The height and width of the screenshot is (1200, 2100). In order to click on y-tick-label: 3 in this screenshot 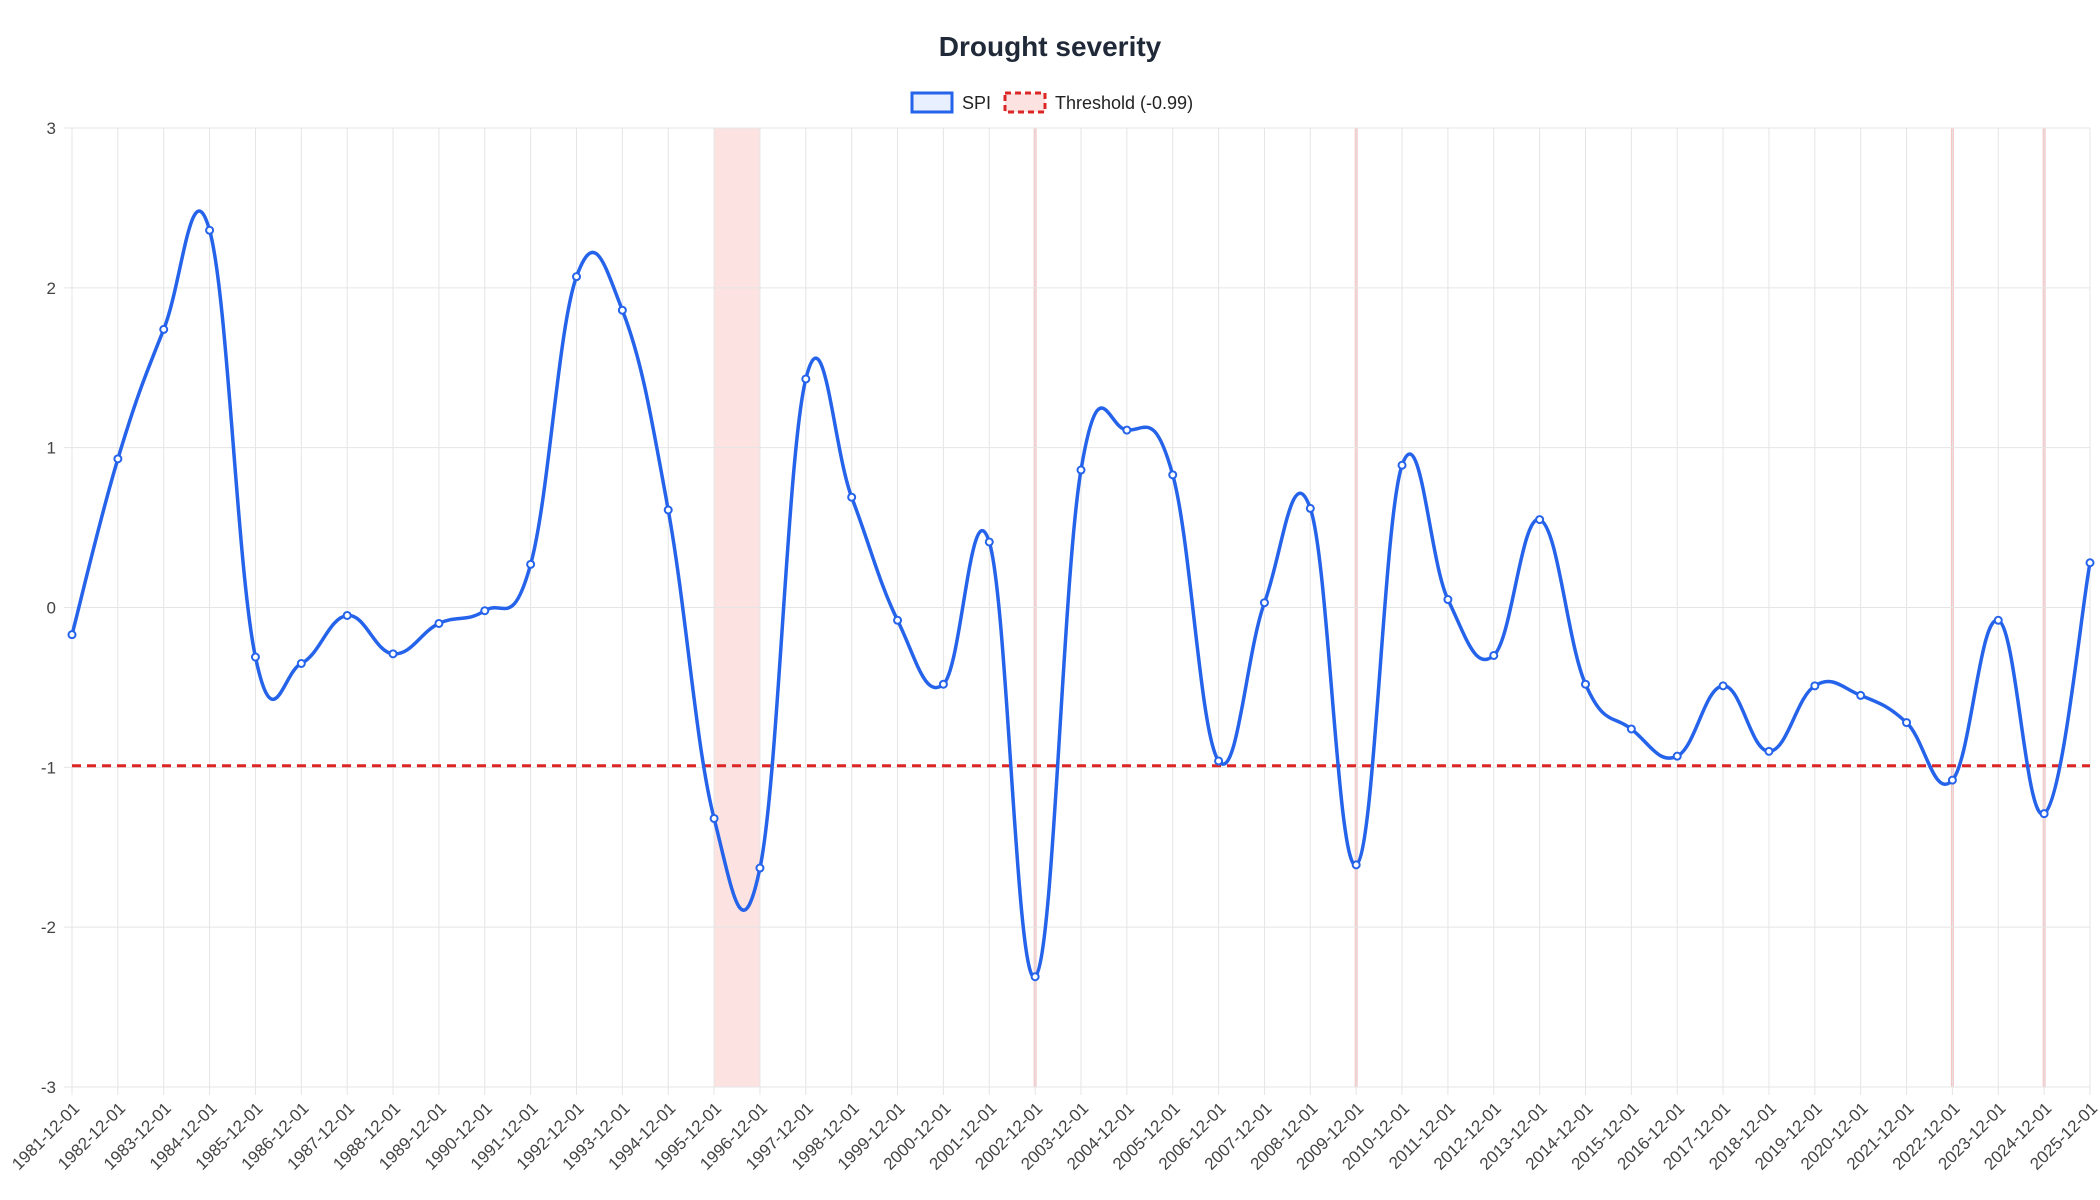, I will do `click(51, 128)`.